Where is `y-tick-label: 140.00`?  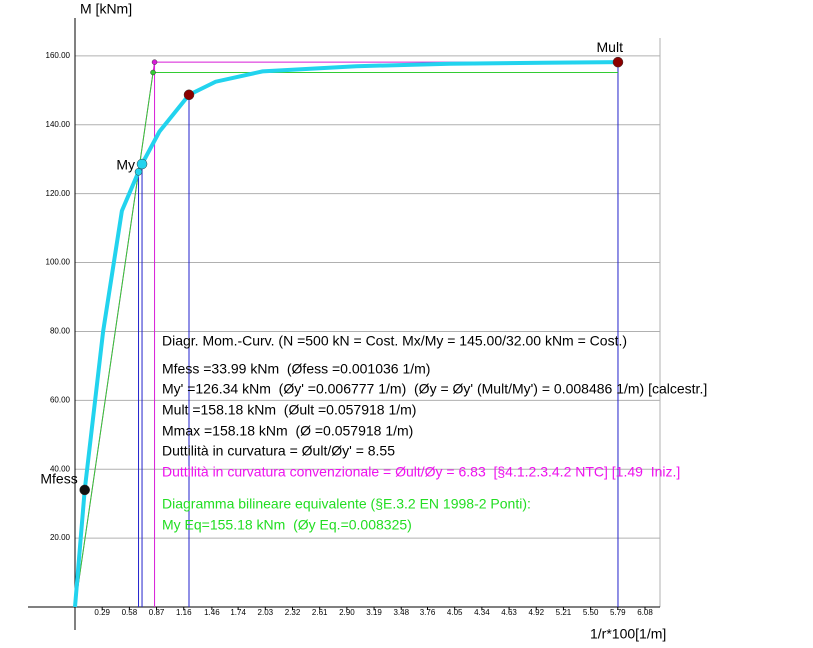 y-tick-label: 140.00 is located at coordinates (58, 124).